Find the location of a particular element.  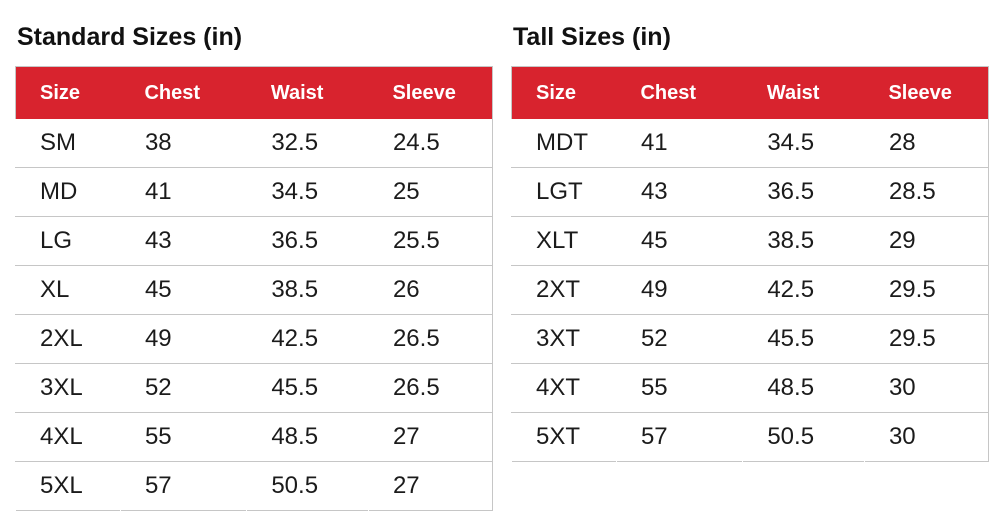

standard-sizes-title: Standard Sizes (in) is located at coordinates (130, 37).